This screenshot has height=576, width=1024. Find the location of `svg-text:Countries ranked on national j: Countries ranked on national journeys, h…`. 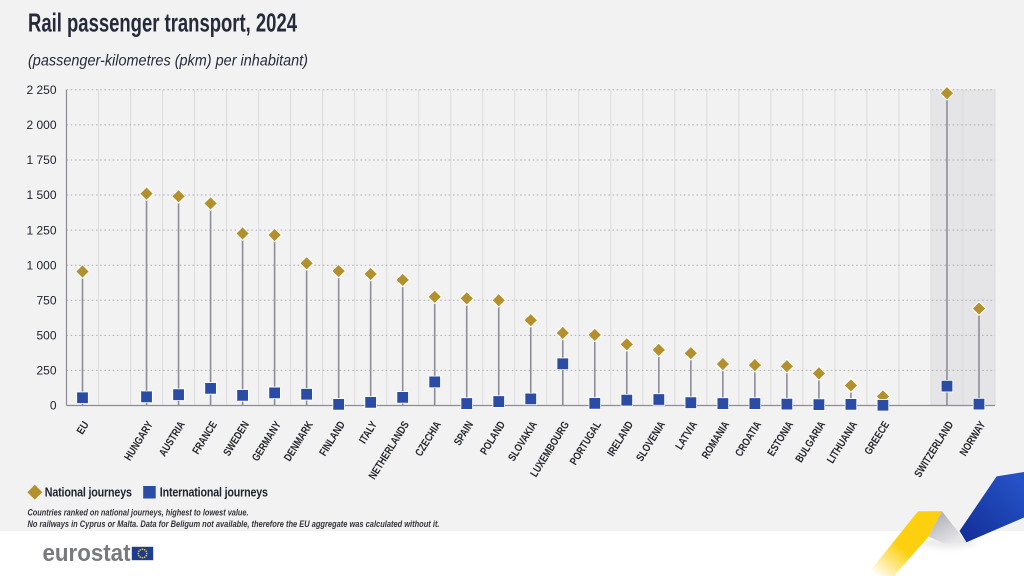

svg-text:Countries ranked on national j: Countries ranked on national journeys, h… is located at coordinates (138, 513).